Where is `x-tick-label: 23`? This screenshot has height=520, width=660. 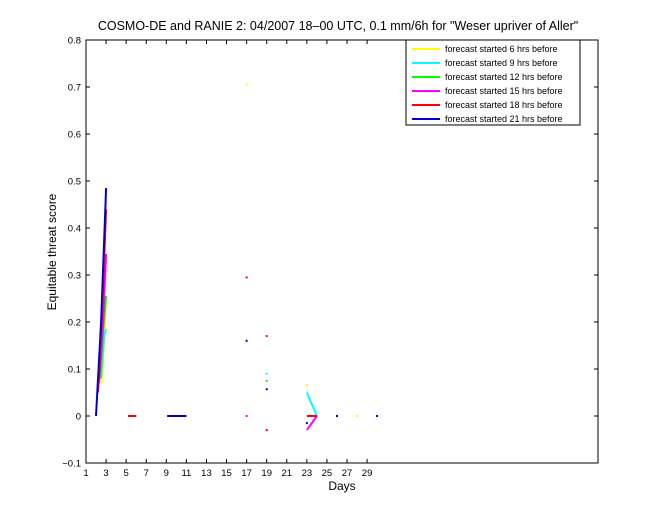
x-tick-label: 23 is located at coordinates (307, 473).